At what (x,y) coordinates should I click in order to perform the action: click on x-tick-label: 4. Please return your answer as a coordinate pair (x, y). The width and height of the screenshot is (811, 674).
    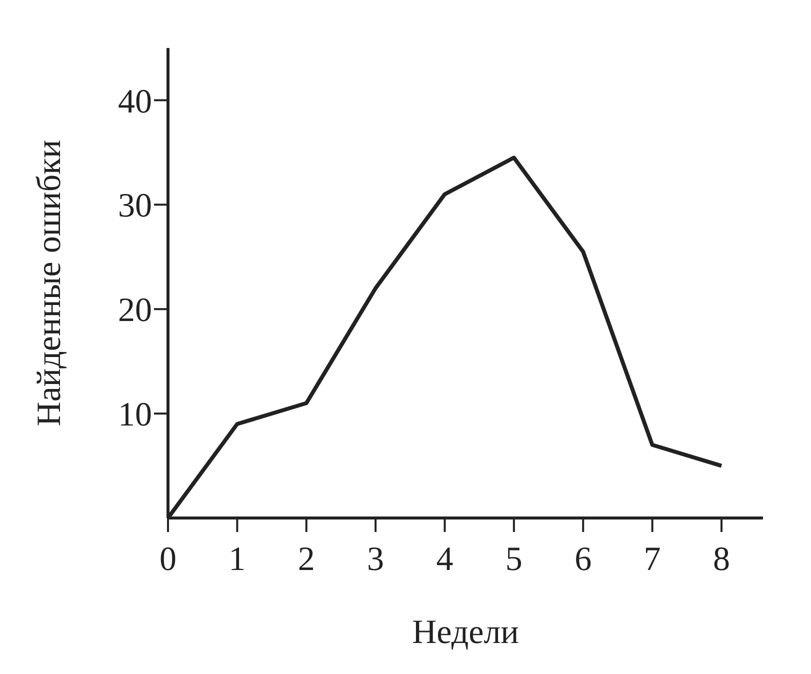
    Looking at the image, I should click on (445, 559).